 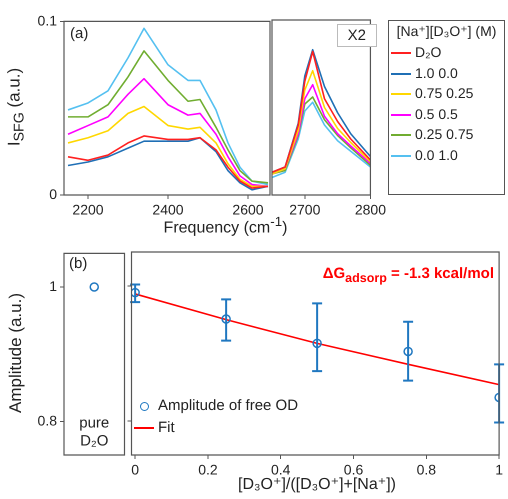 I want to click on x-tick-label: 0.4, so click(x=280, y=469).